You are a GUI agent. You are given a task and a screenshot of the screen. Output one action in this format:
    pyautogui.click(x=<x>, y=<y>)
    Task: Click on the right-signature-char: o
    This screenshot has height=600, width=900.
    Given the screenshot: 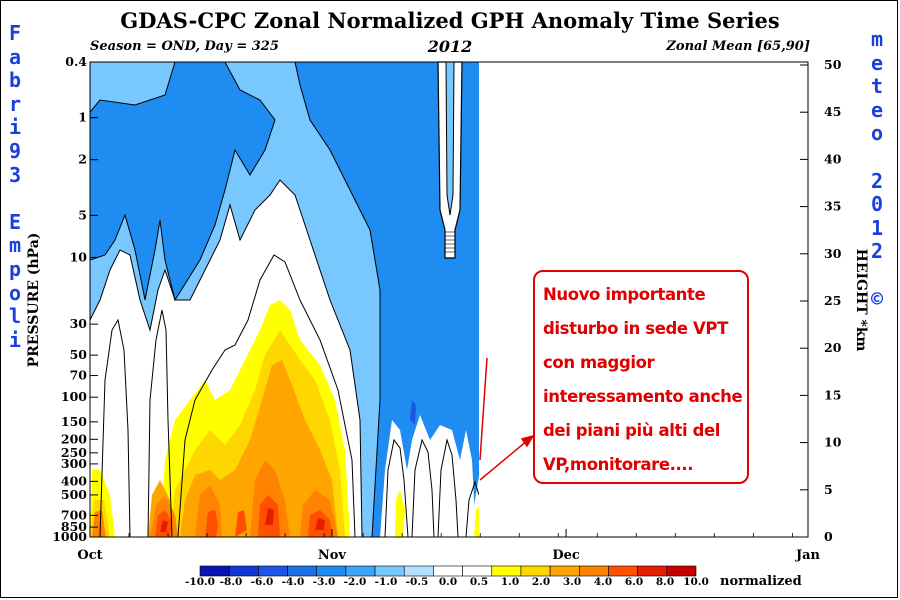 What is the action you would take?
    pyautogui.click(x=877, y=133)
    